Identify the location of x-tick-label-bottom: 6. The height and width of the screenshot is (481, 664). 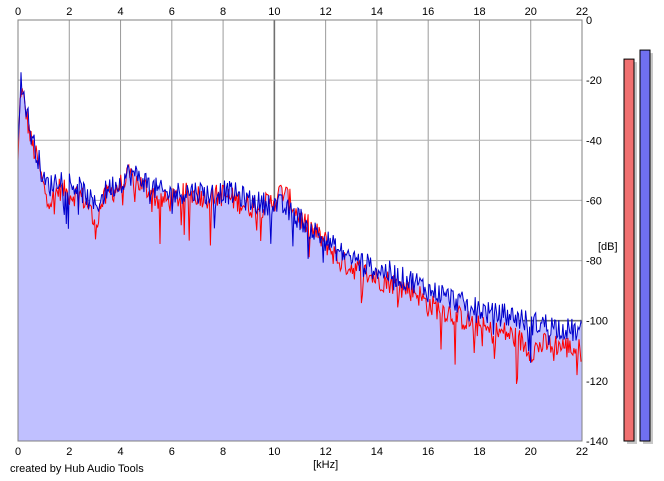
(172, 452).